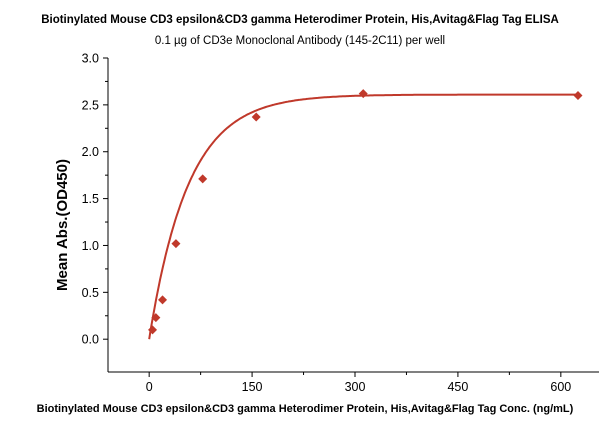  Describe the element at coordinates (90, 199) in the screenshot. I see `y-tick-label: 1.5` at that location.